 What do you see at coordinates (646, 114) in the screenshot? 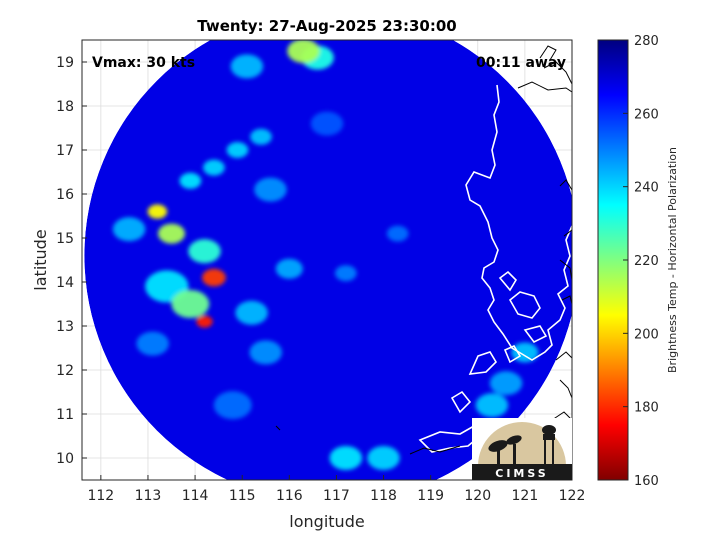
I see `colorbar-tick-label: 260` at bounding box center [646, 114].